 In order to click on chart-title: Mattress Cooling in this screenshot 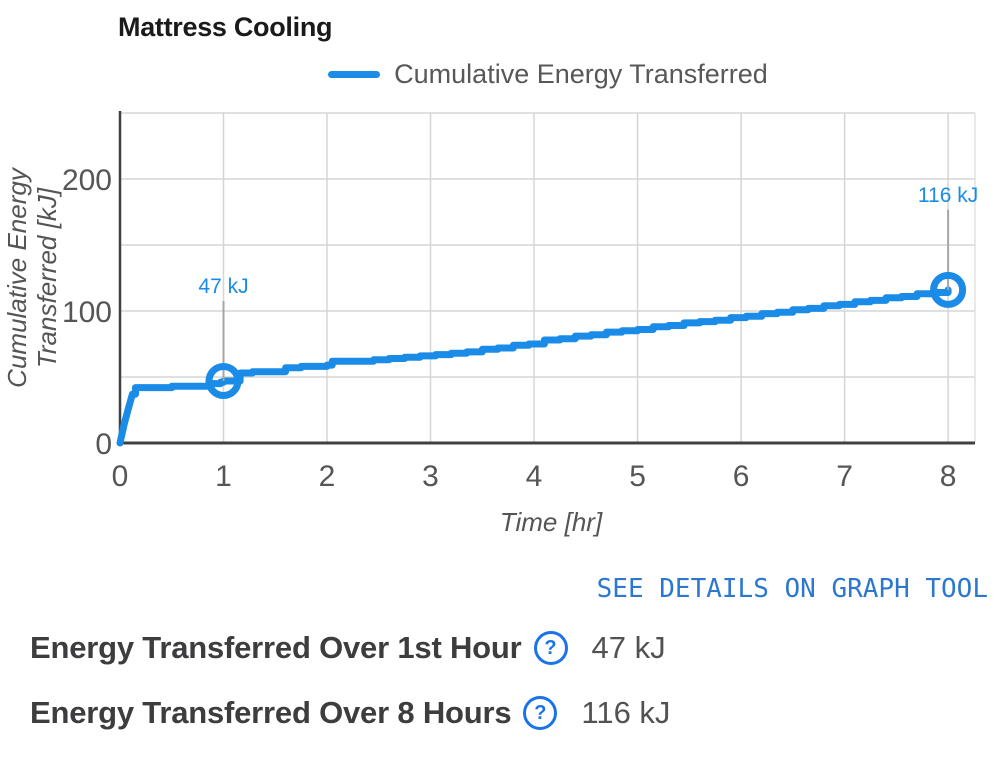, I will do `click(225, 27)`.